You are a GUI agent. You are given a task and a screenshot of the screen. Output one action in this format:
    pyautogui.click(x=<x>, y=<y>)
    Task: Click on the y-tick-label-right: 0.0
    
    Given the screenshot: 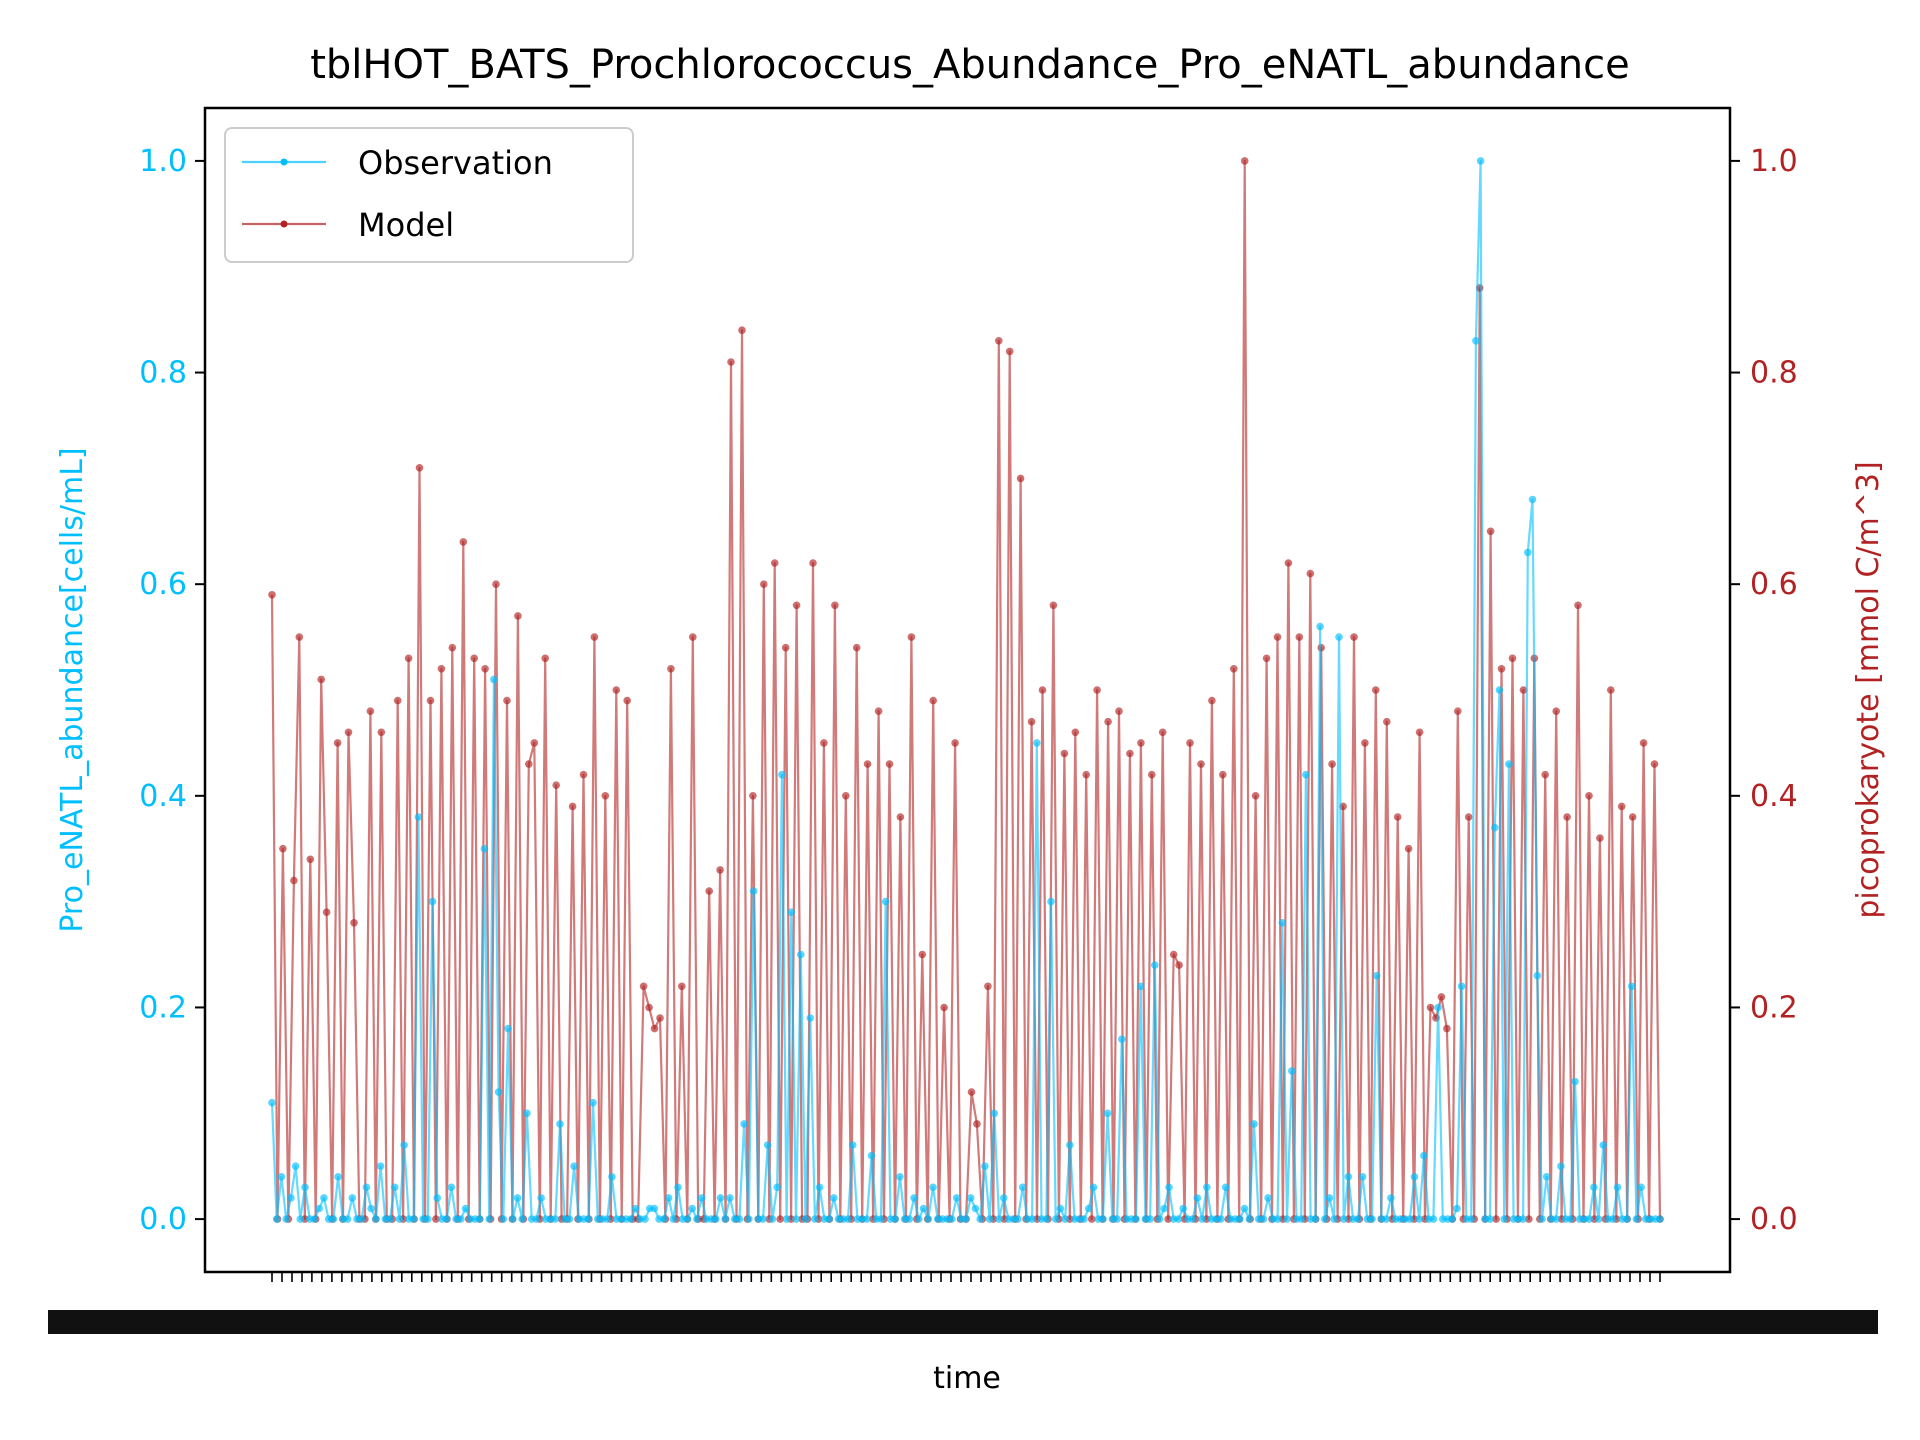 What is the action you would take?
    pyautogui.click(x=1774, y=1219)
    